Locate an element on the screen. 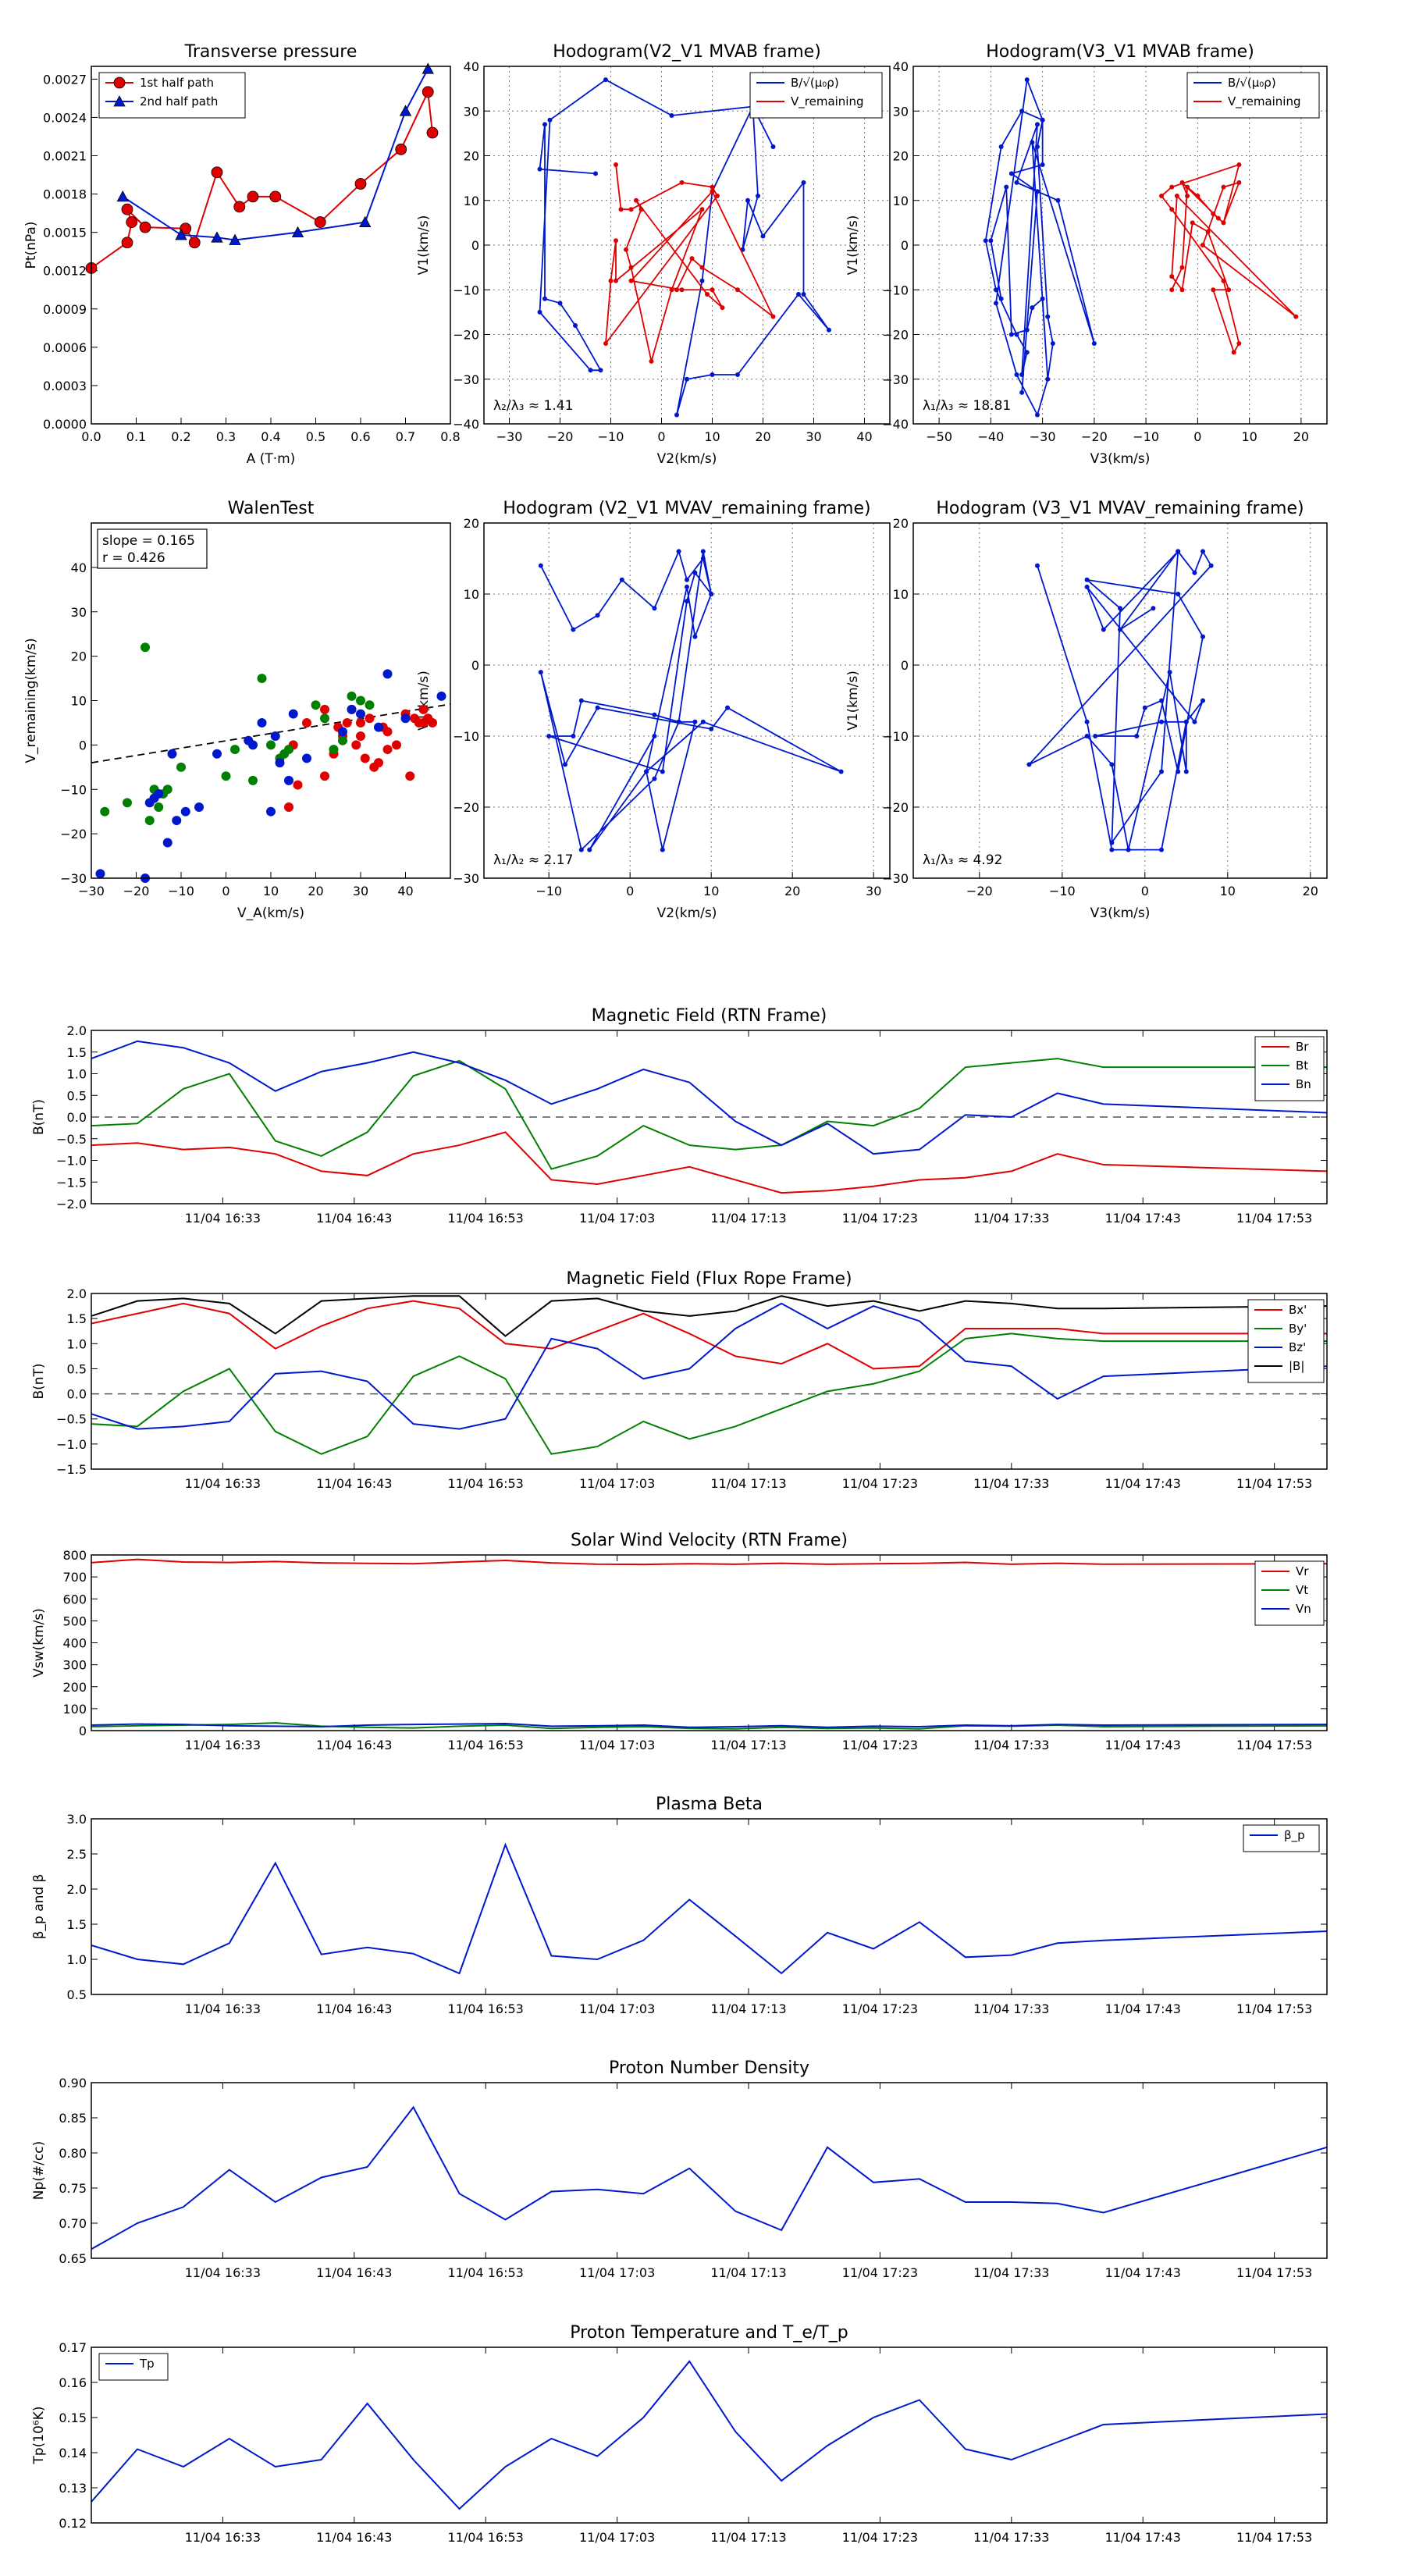 Image resolution: width=1405 pixels, height=2576 pixels. y-tick-label: 0.0003 is located at coordinates (65, 386).